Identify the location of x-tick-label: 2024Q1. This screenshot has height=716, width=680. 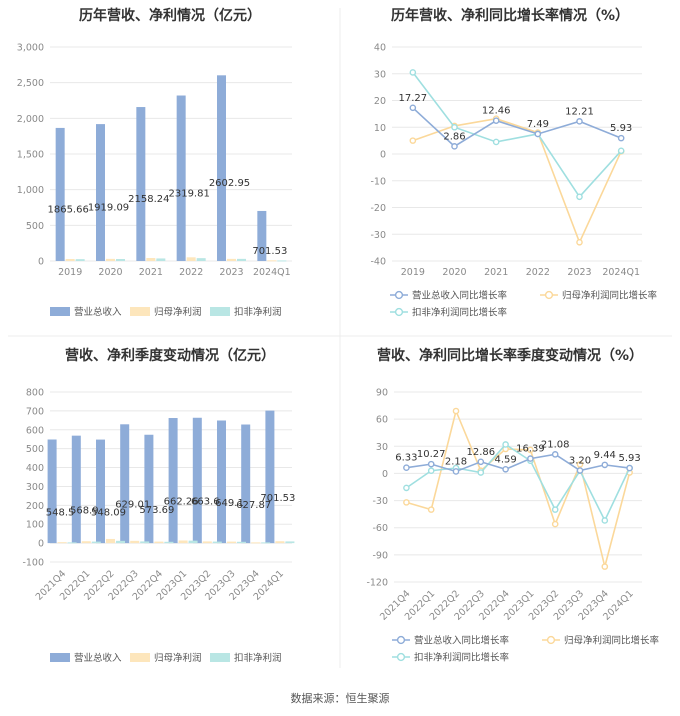
(621, 272).